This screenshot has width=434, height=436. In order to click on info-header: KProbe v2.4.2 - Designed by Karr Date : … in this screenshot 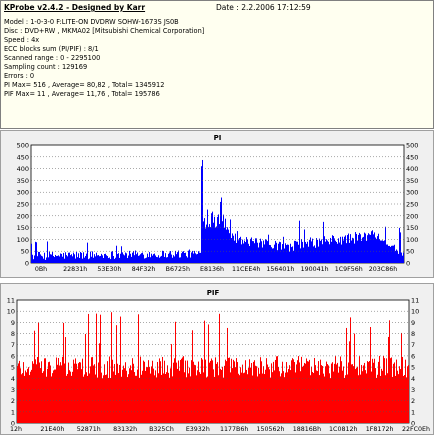, I will do `click(217, 8)`.